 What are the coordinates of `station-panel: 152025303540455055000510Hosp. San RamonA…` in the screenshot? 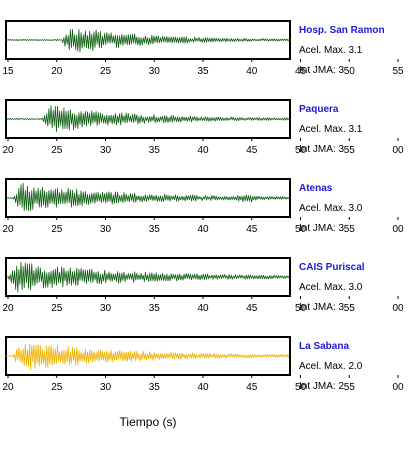 It's located at (203, 48).